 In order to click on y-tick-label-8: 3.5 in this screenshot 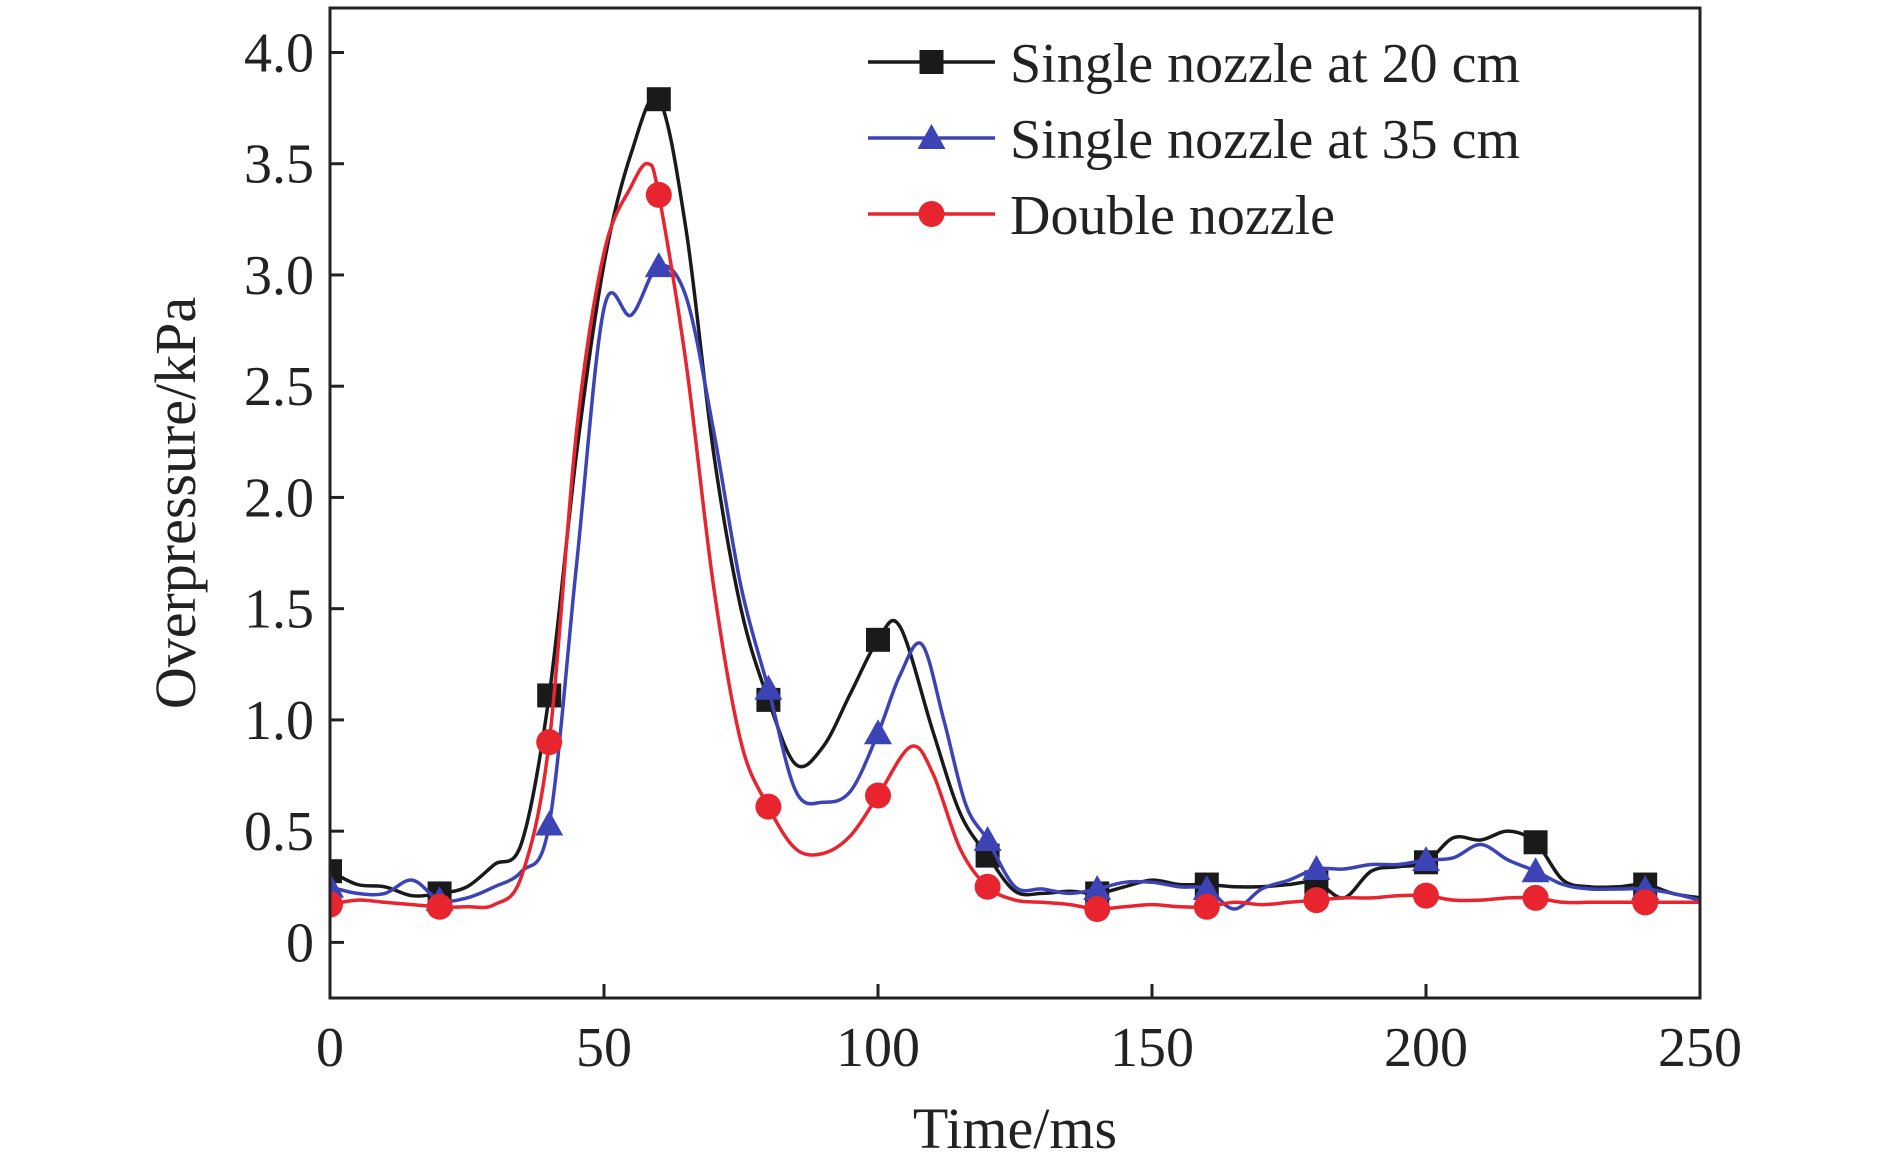, I will do `click(279, 165)`.